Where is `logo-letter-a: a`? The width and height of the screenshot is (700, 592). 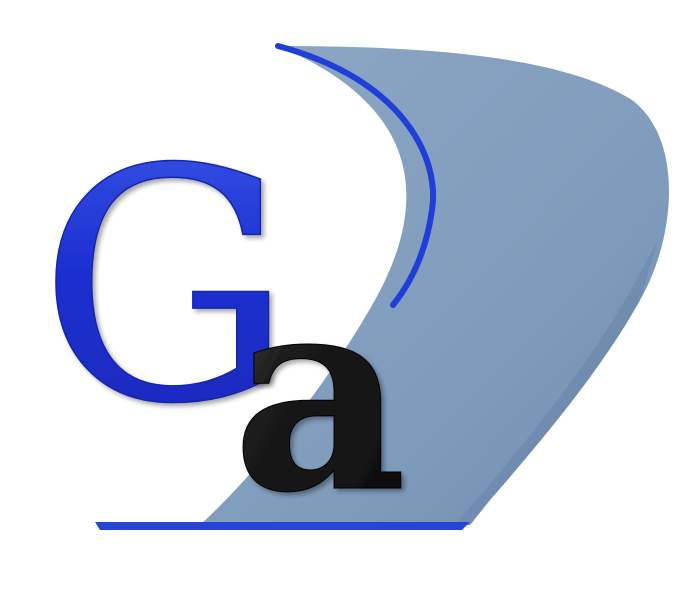
logo-letter-a: a is located at coordinates (319, 393).